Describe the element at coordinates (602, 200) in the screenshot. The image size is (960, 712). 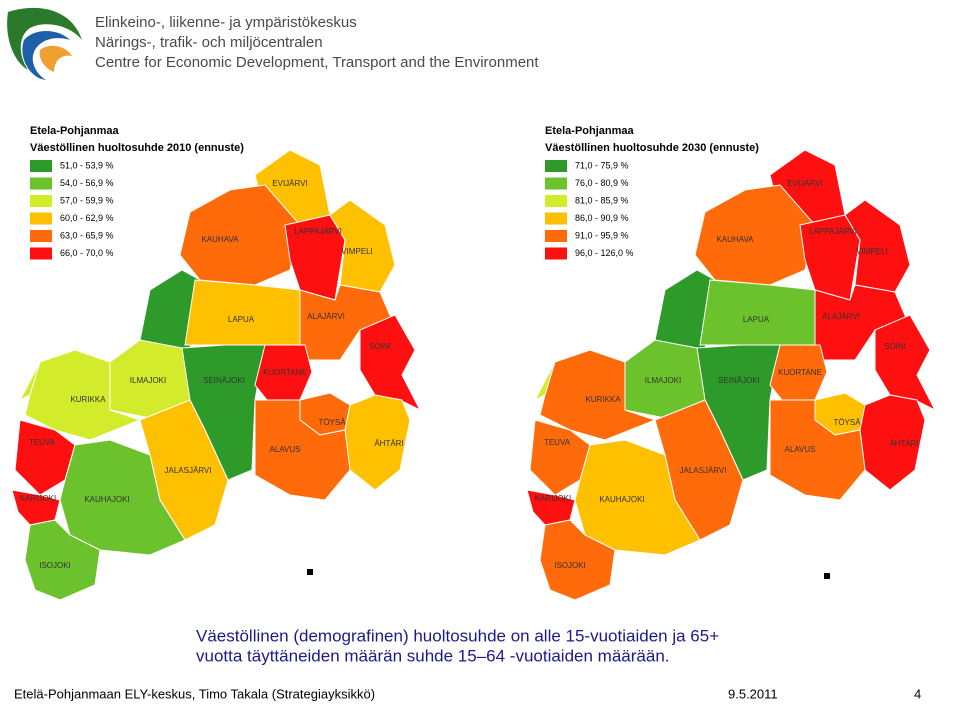
I see `legend-label: 81,0 - 85,9 %` at that location.